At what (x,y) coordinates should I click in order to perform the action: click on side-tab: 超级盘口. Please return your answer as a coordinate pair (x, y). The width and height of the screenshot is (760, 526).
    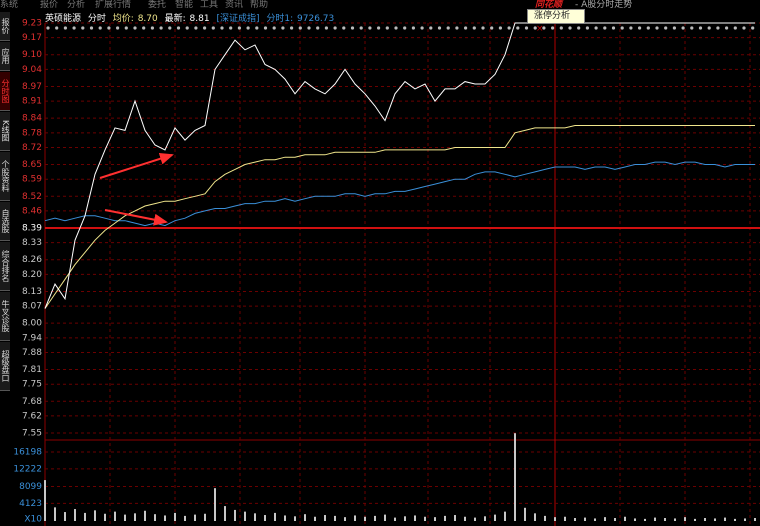
    Looking at the image, I should click on (5, 366).